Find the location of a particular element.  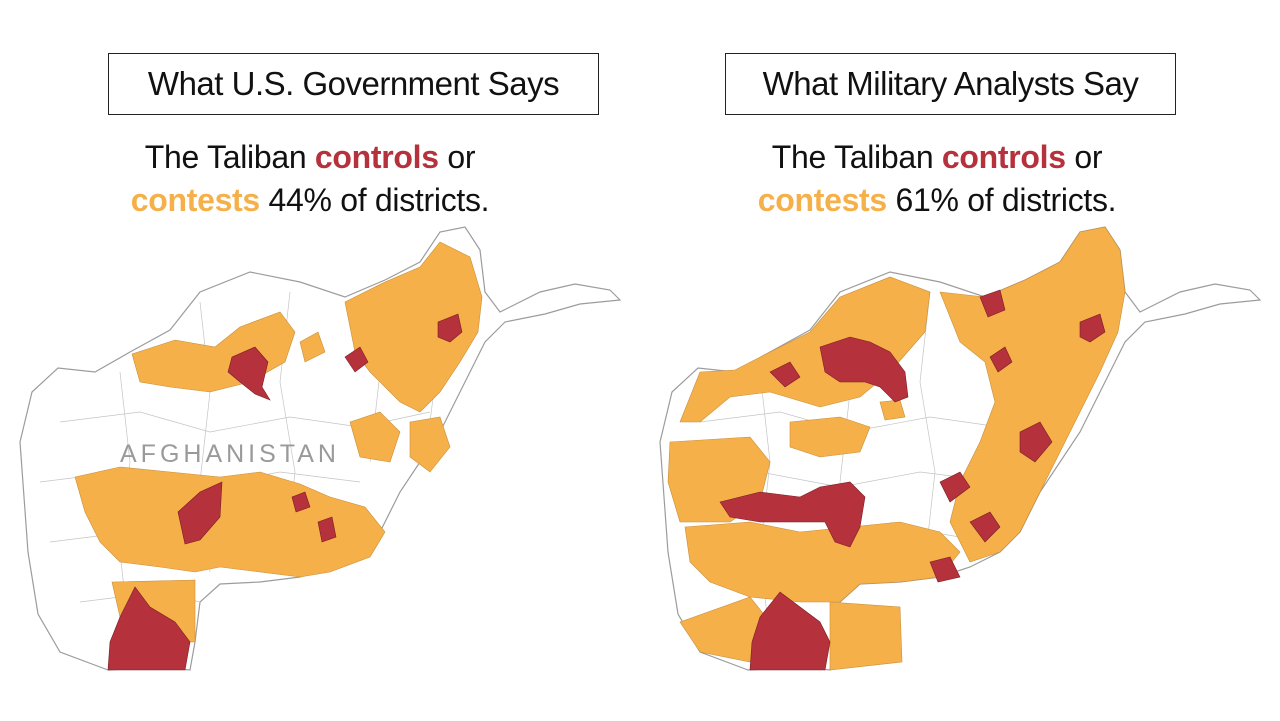

panel-title-text: What U.S. Government Says is located at coordinates (353, 83).